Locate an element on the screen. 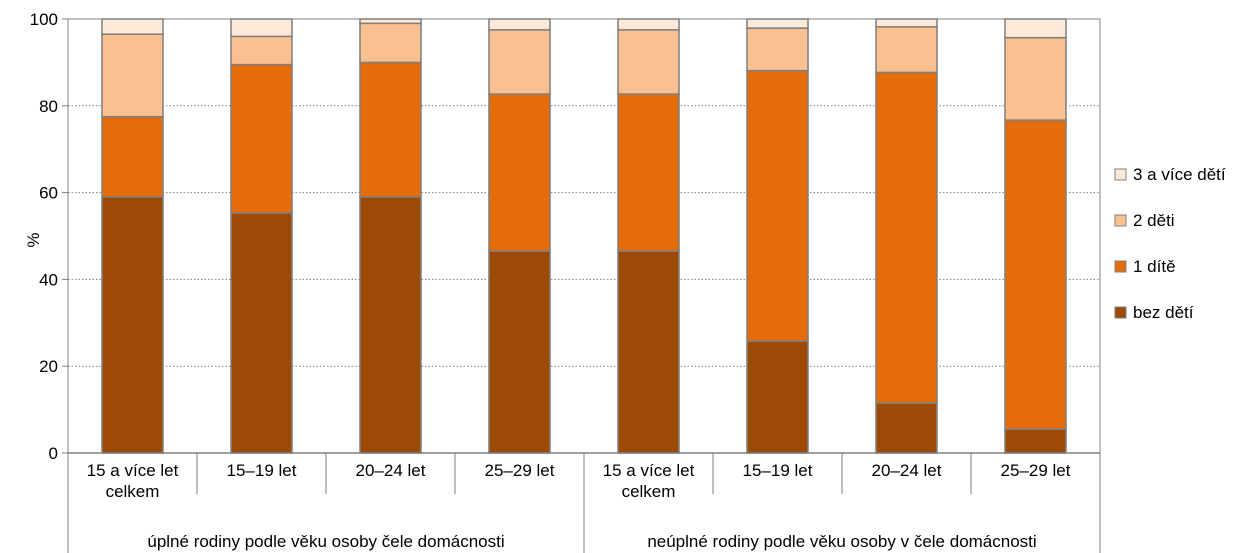 The height and width of the screenshot is (553, 1255). legend-item: 1 dítě is located at coordinates (1145, 266).